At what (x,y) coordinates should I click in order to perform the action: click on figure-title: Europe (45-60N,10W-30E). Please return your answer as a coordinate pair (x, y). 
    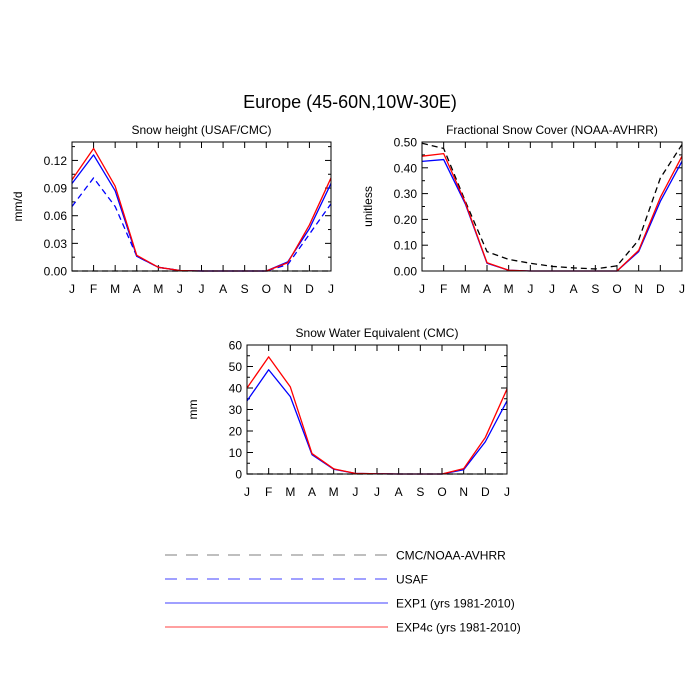
    Looking at the image, I should click on (350, 102).